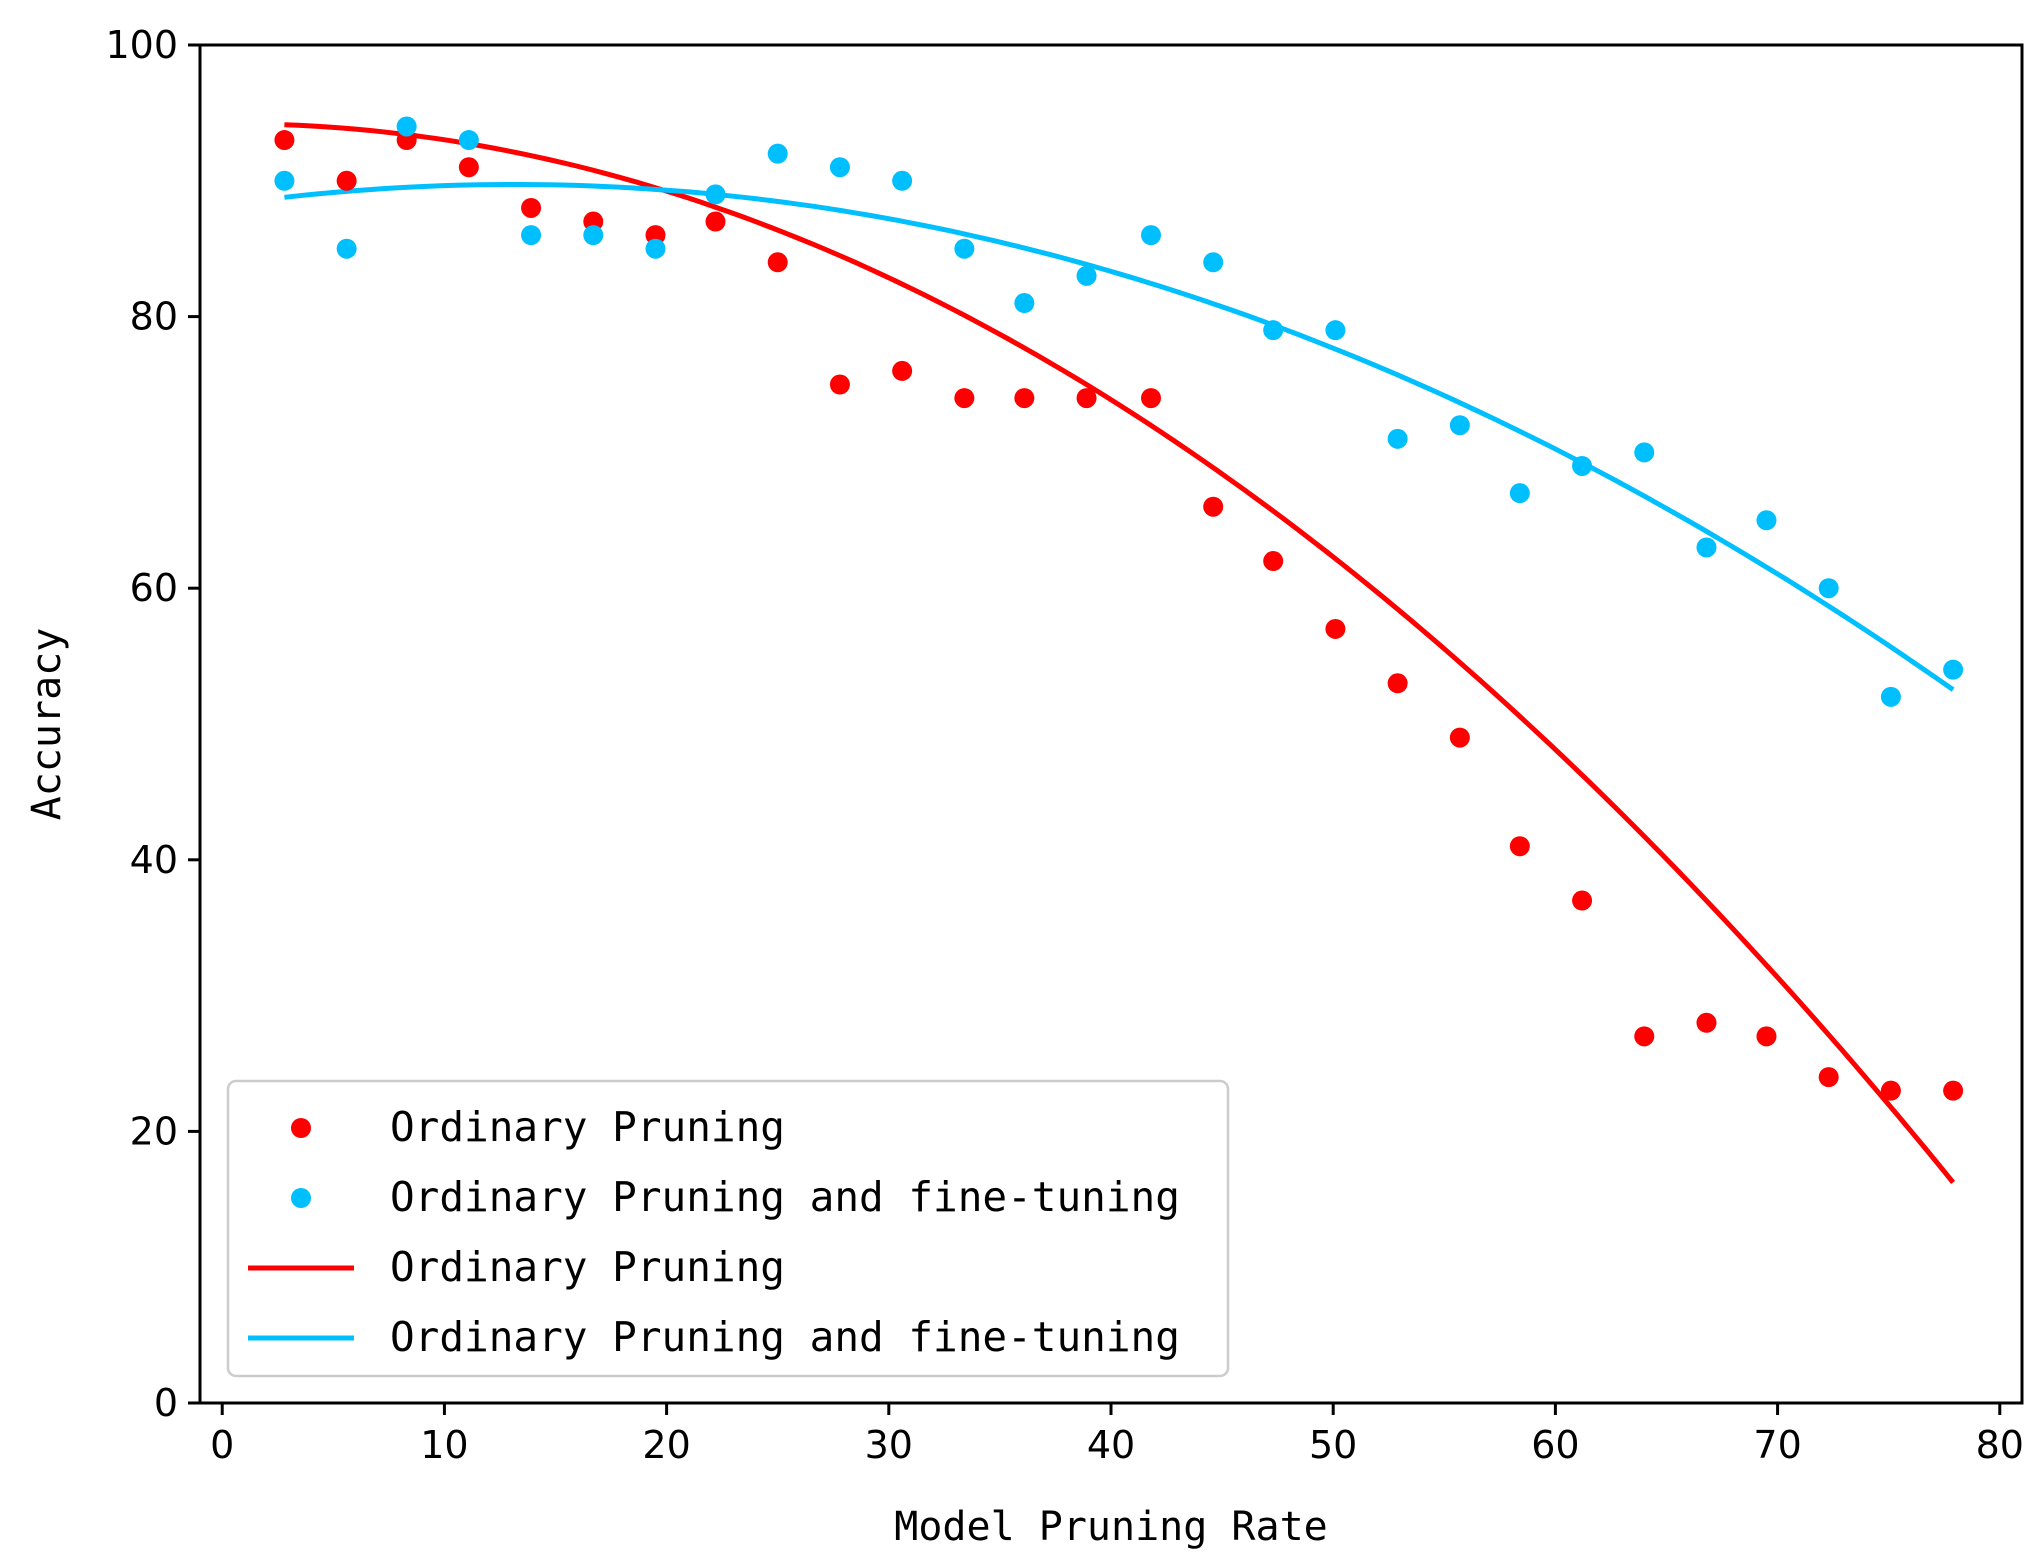 The height and width of the screenshot is (1563, 2043). I want to click on legend-label-3: Ordinary Pruning and fine-tuning, so click(785, 1337).